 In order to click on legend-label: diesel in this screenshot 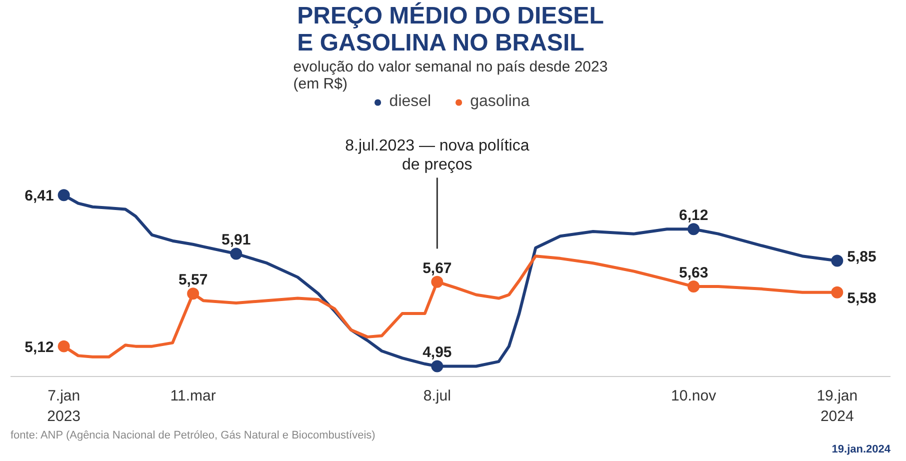, I will do `click(410, 102)`.